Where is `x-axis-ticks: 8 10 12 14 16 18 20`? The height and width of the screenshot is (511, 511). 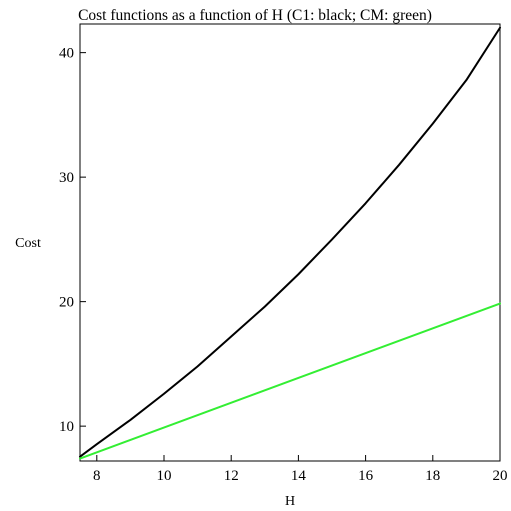 x-axis-ticks: 8 10 12 14 16 18 20 is located at coordinates (300, 469).